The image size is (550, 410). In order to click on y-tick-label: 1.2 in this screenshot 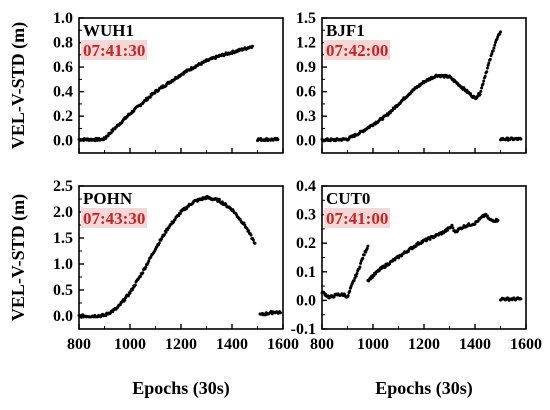, I will do `click(306, 43)`.